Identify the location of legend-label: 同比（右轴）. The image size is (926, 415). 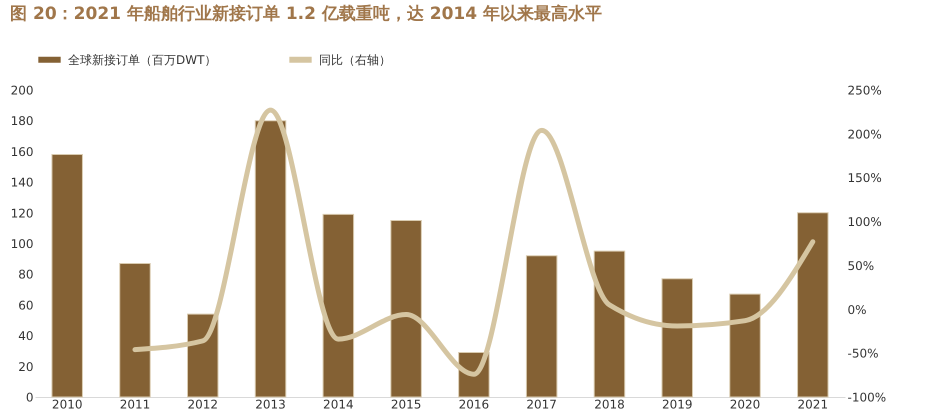
(355, 59).